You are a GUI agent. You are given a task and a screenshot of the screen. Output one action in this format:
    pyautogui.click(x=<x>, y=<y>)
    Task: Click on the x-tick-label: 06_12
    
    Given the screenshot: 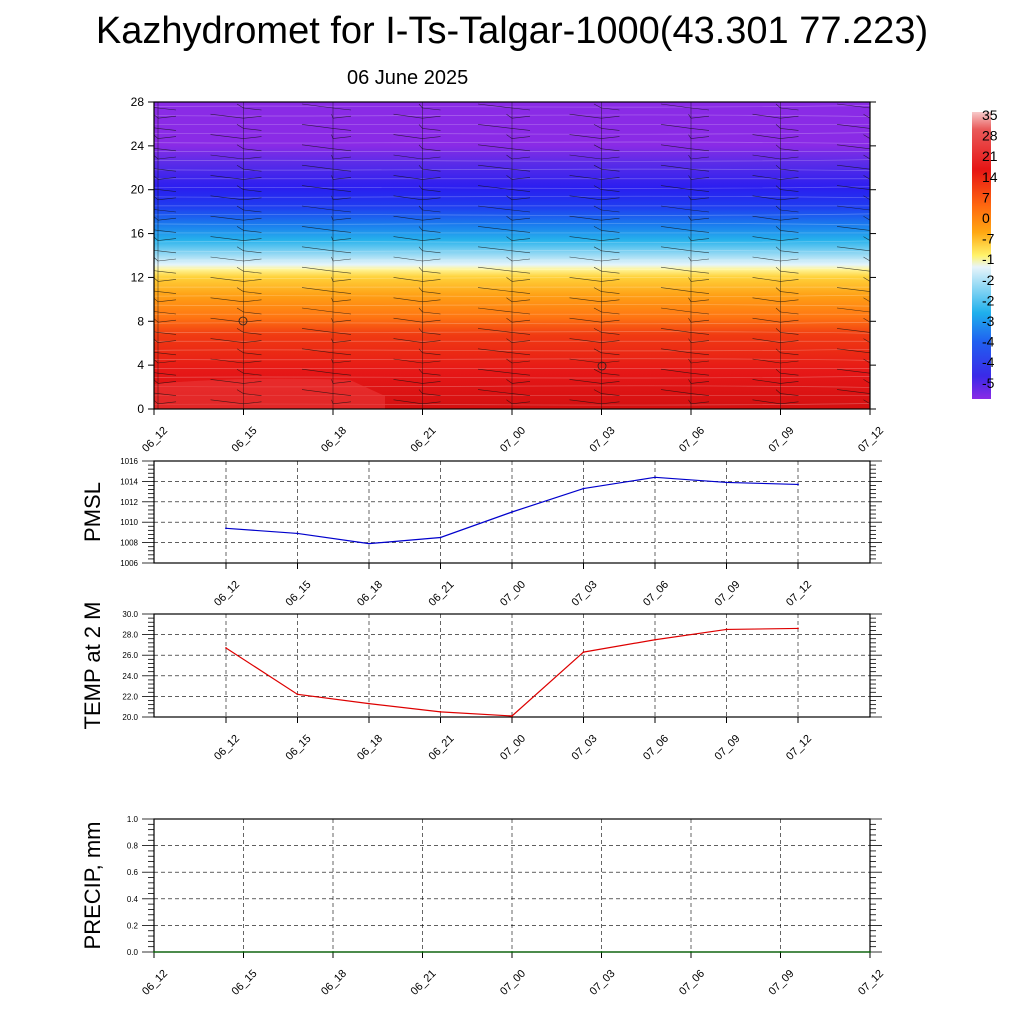 What is the action you would take?
    pyautogui.click(x=227, y=594)
    